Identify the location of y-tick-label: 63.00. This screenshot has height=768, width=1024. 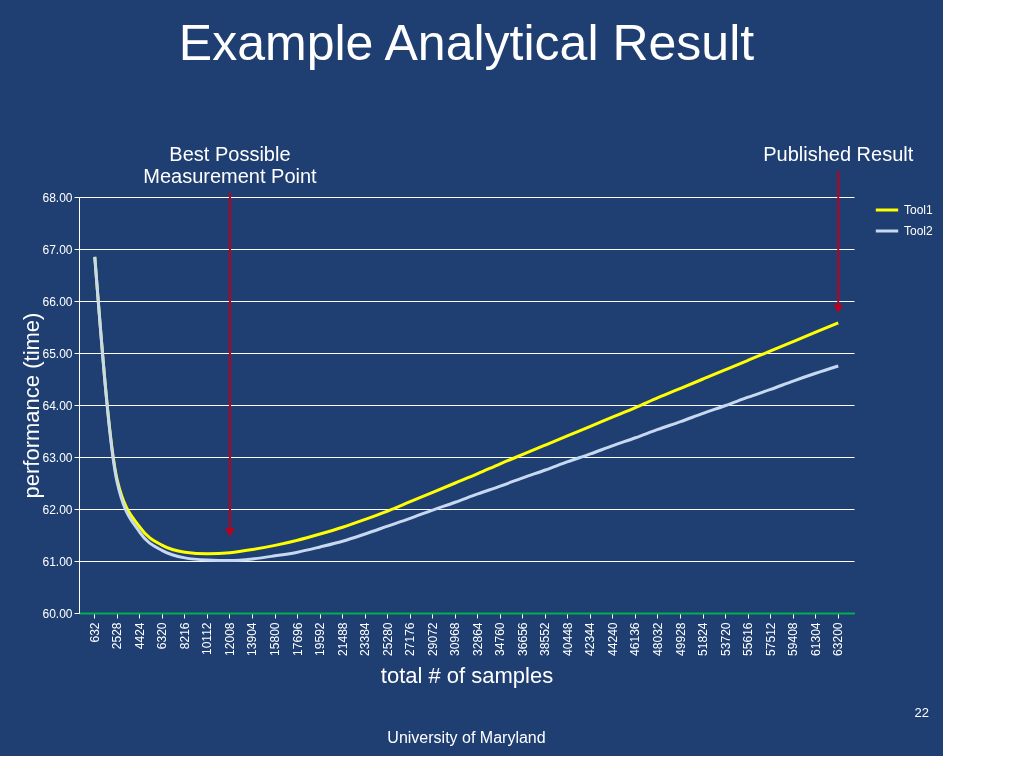
(57, 457).